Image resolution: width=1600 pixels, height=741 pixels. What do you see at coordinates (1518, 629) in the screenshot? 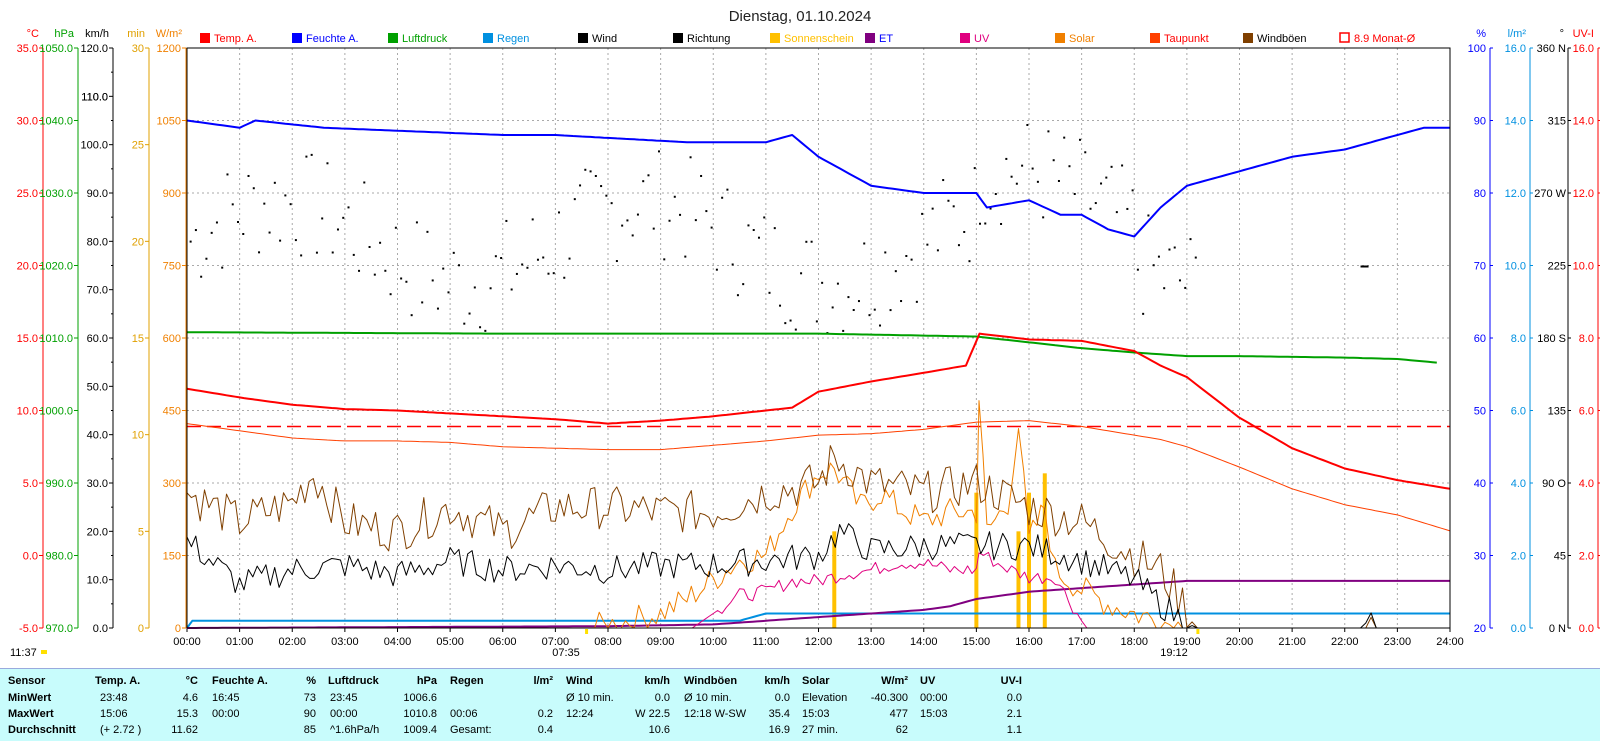
I see `axis-tick-label: 0.0` at bounding box center [1518, 629].